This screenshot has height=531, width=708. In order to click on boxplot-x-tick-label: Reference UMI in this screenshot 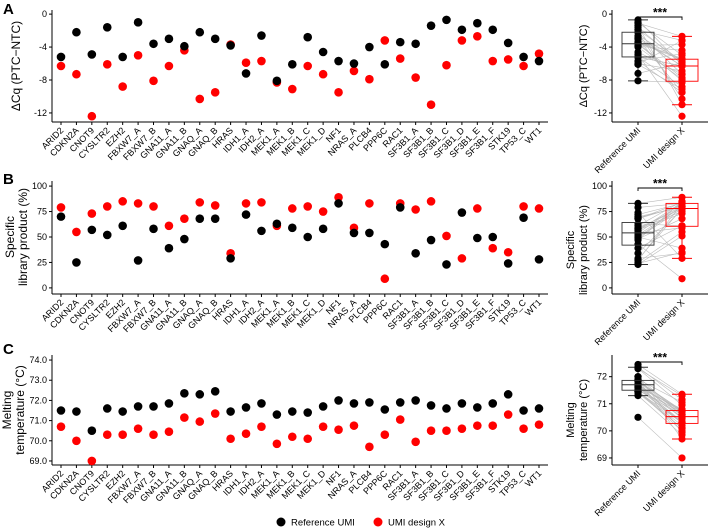, I will do `click(618, 150)`.